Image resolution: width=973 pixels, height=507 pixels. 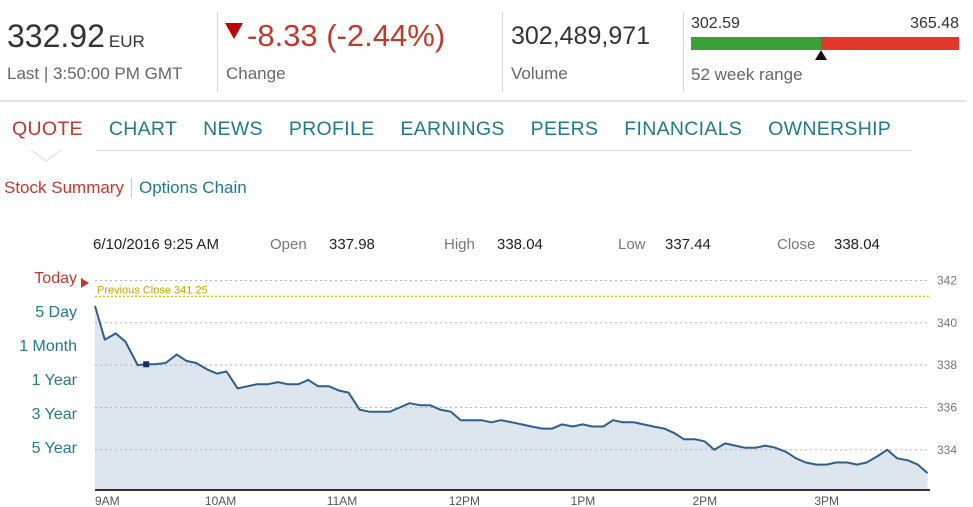 What do you see at coordinates (947, 365) in the screenshot?
I see `y-tick-label: 338` at bounding box center [947, 365].